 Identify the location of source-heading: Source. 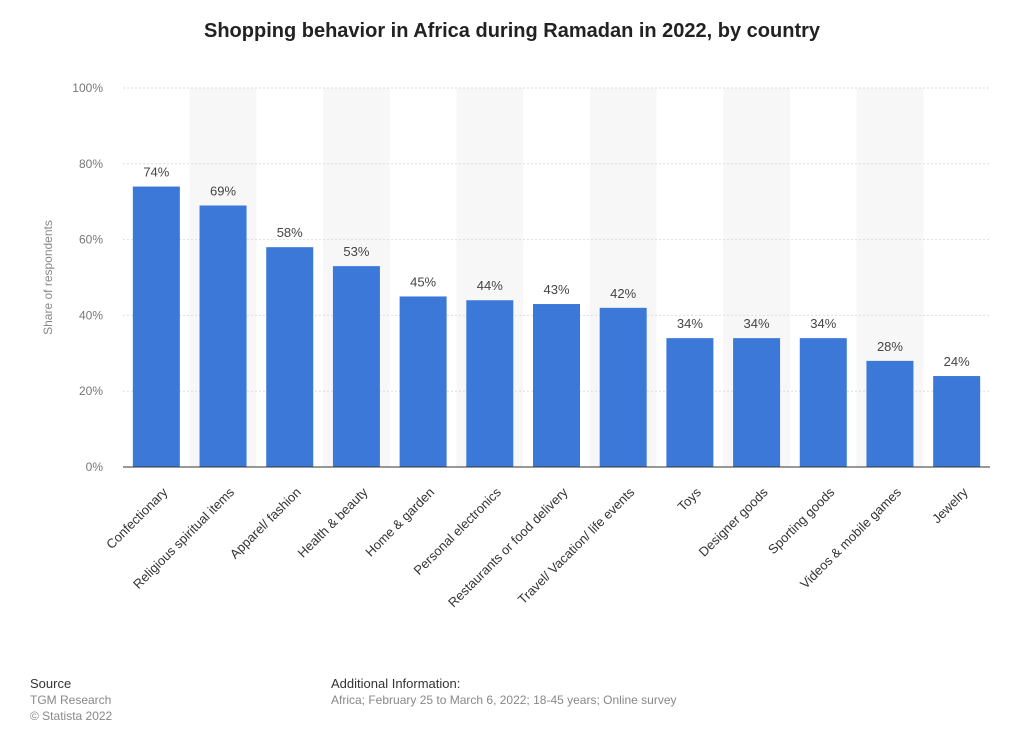
(51, 683).